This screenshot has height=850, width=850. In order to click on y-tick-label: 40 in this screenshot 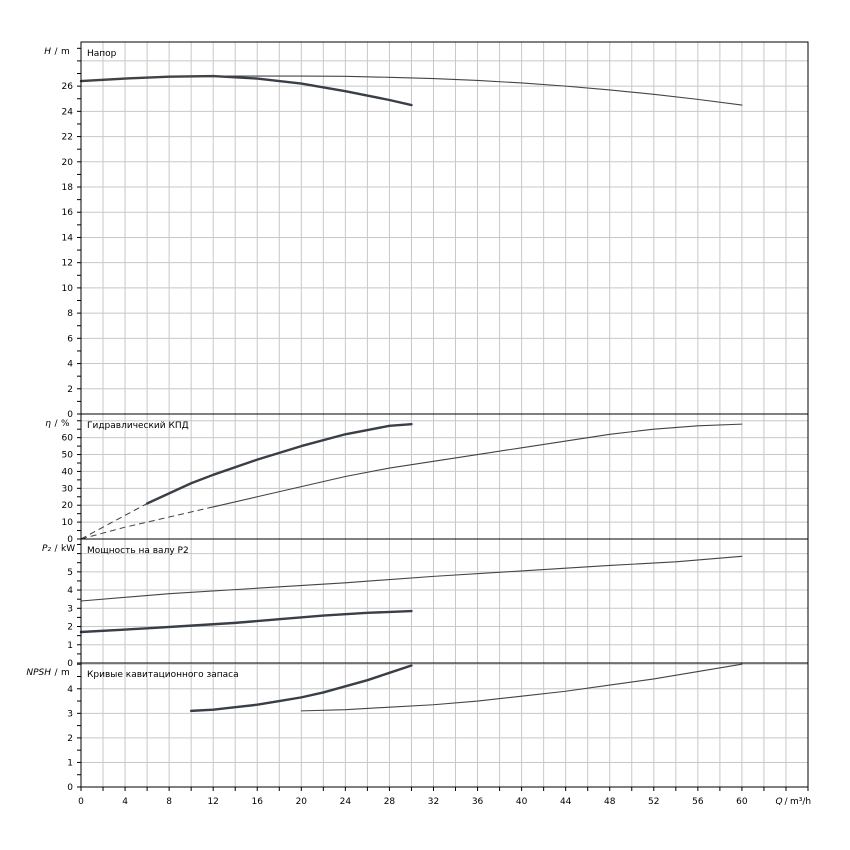, I will do `click(68, 472)`.